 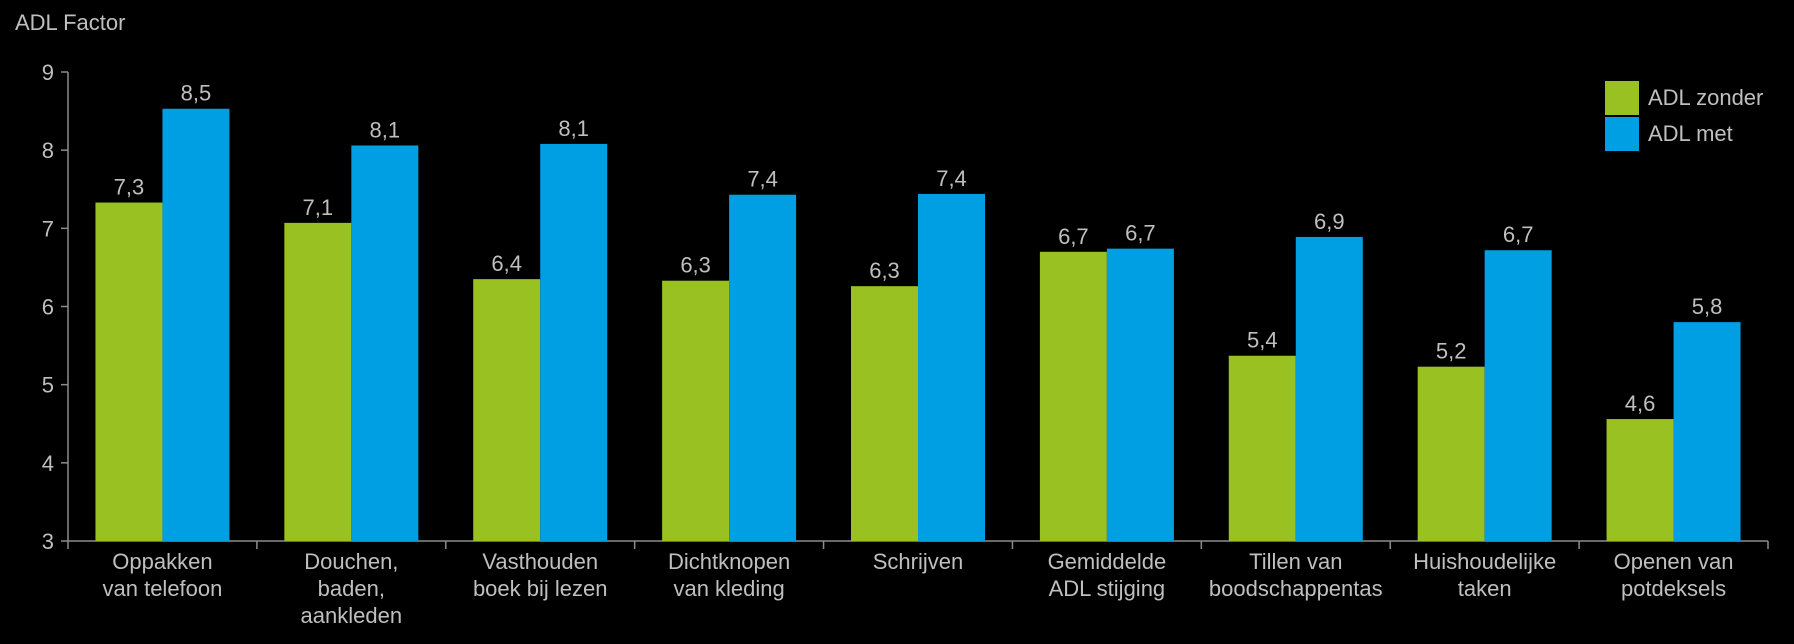 I want to click on x-tick-label: boek bij lezen, so click(x=540, y=588).